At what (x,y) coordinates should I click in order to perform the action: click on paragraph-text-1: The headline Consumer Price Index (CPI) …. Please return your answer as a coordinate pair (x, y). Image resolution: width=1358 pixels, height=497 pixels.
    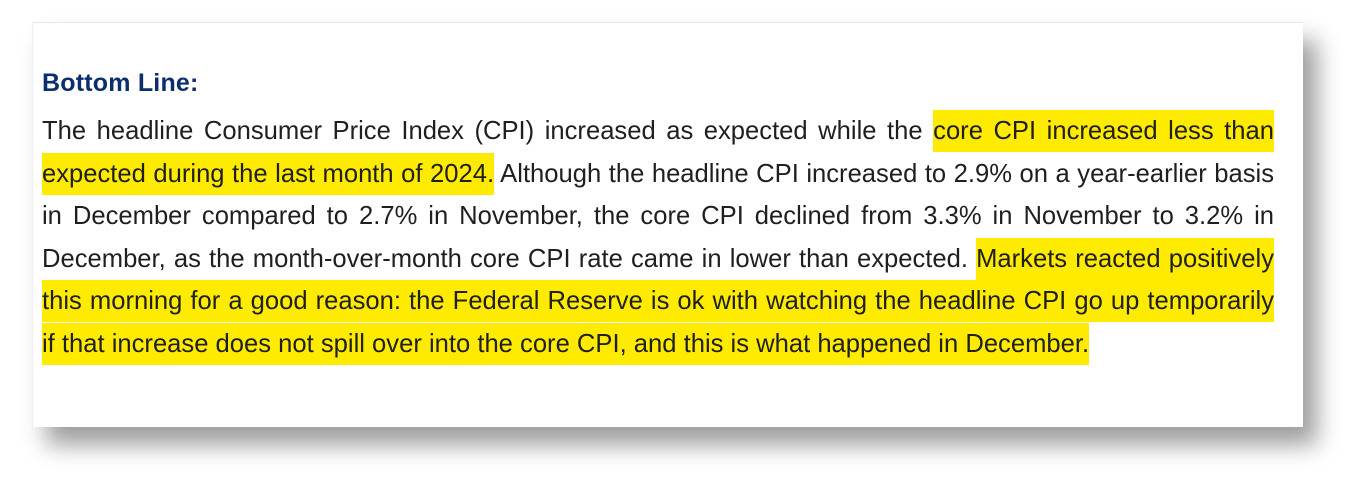
    Looking at the image, I should click on (488, 131).